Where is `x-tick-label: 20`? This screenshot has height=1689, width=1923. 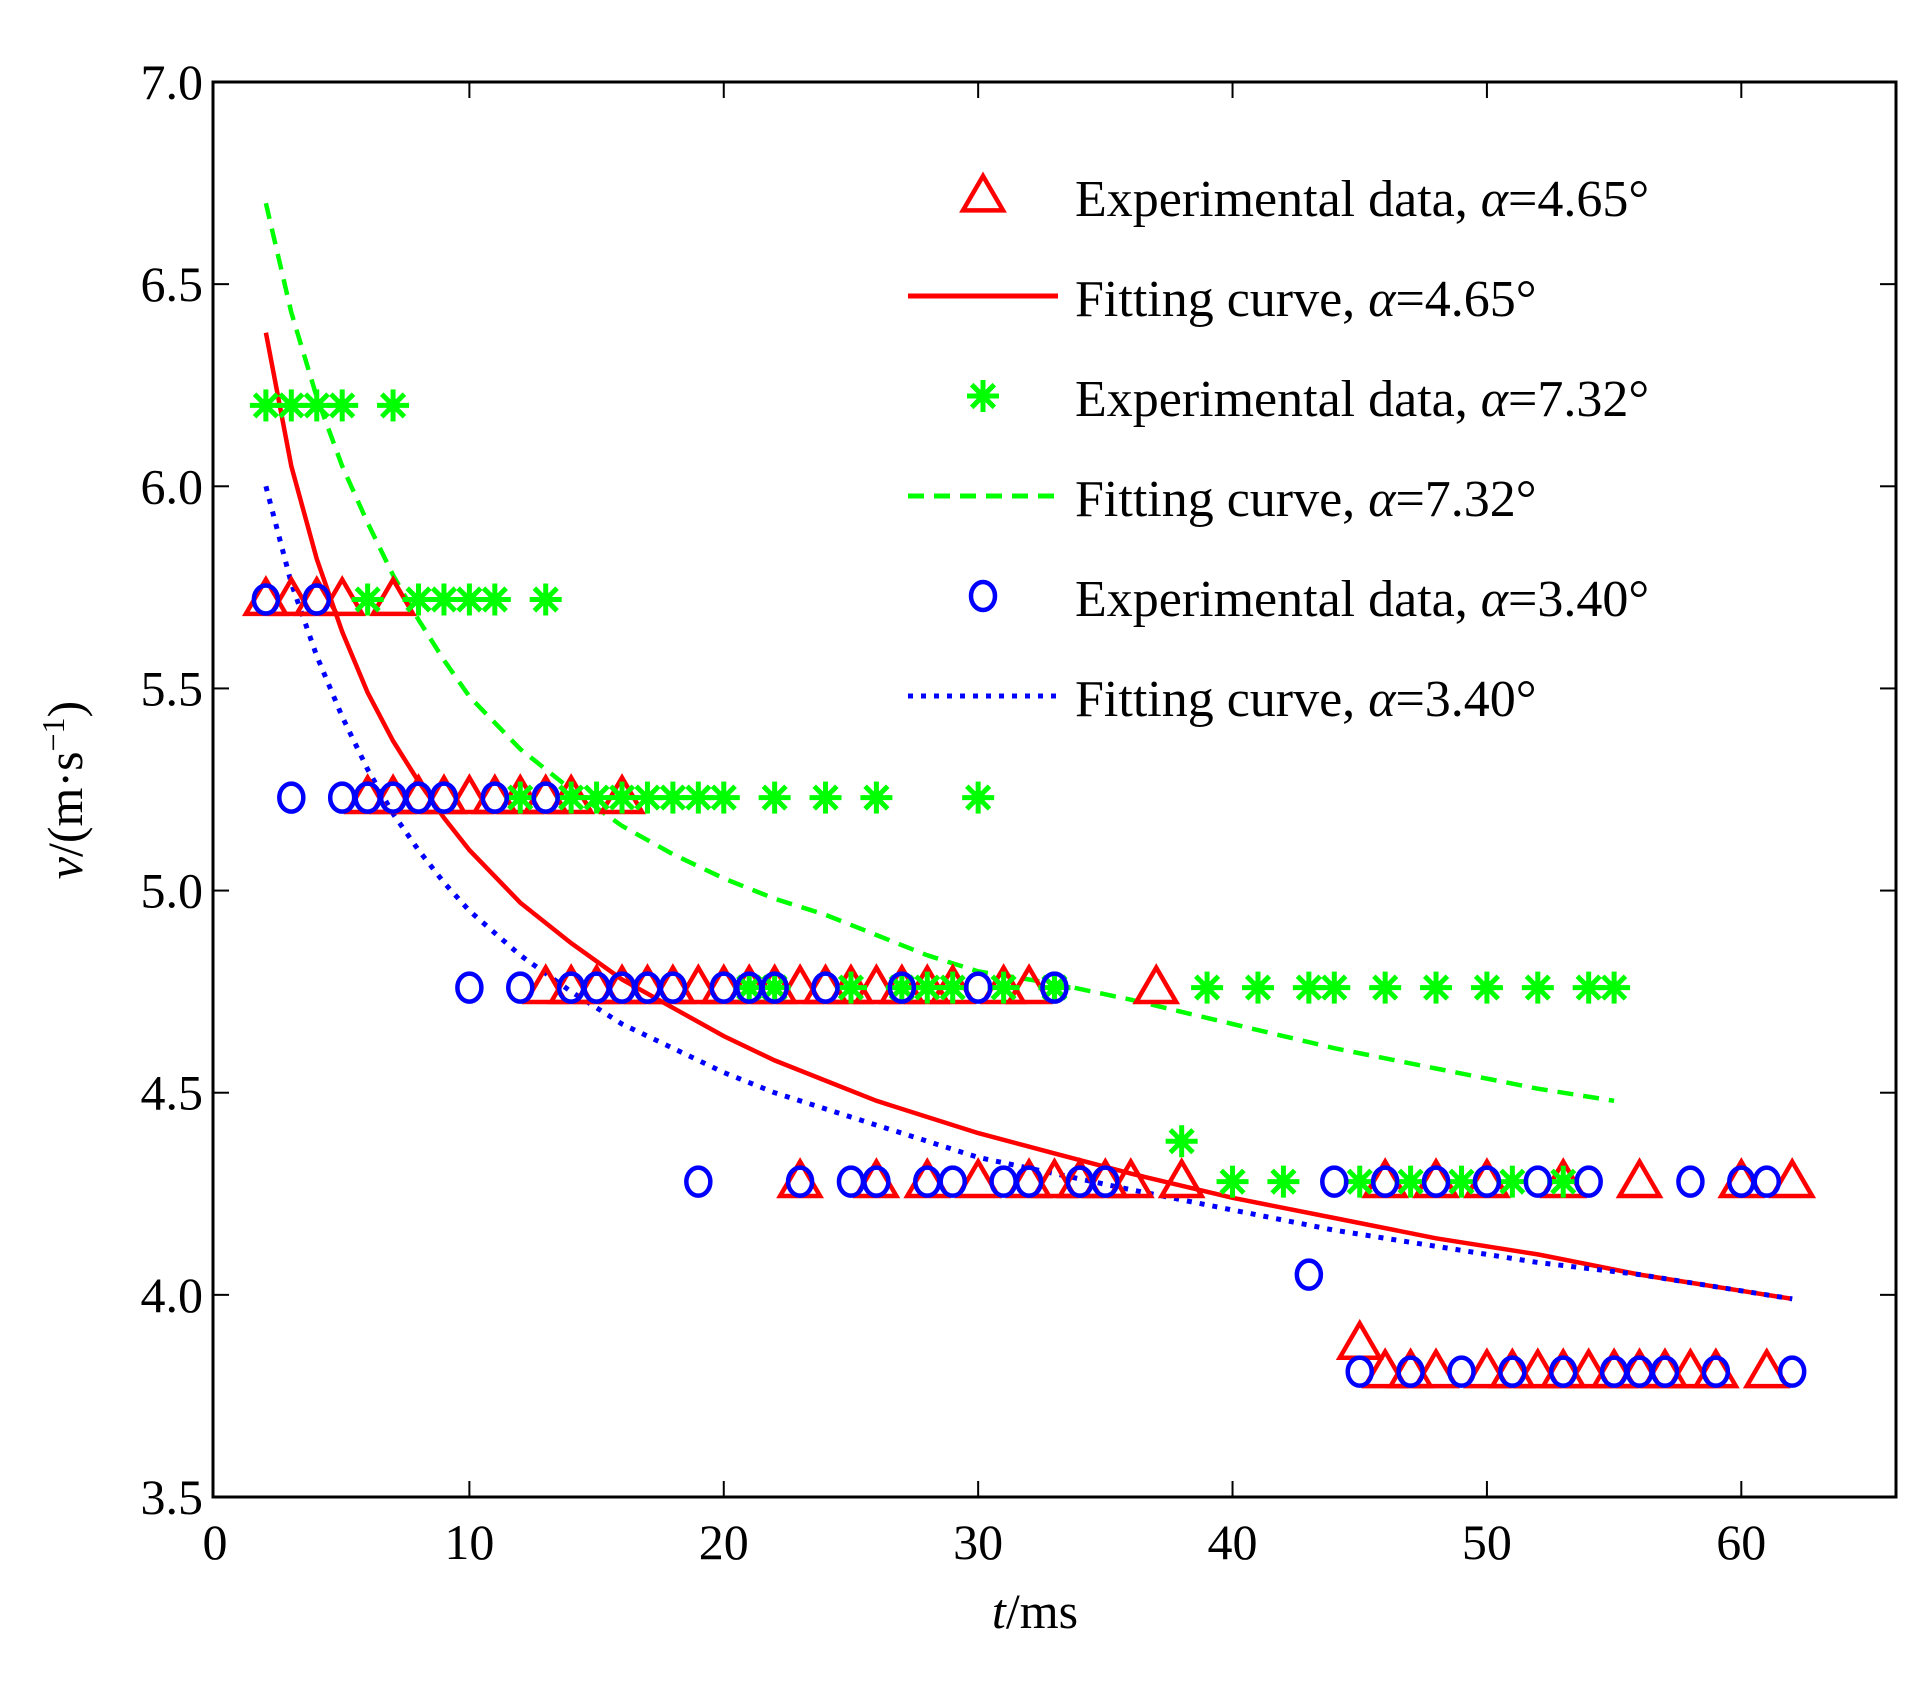 x-tick-label: 20 is located at coordinates (724, 1542).